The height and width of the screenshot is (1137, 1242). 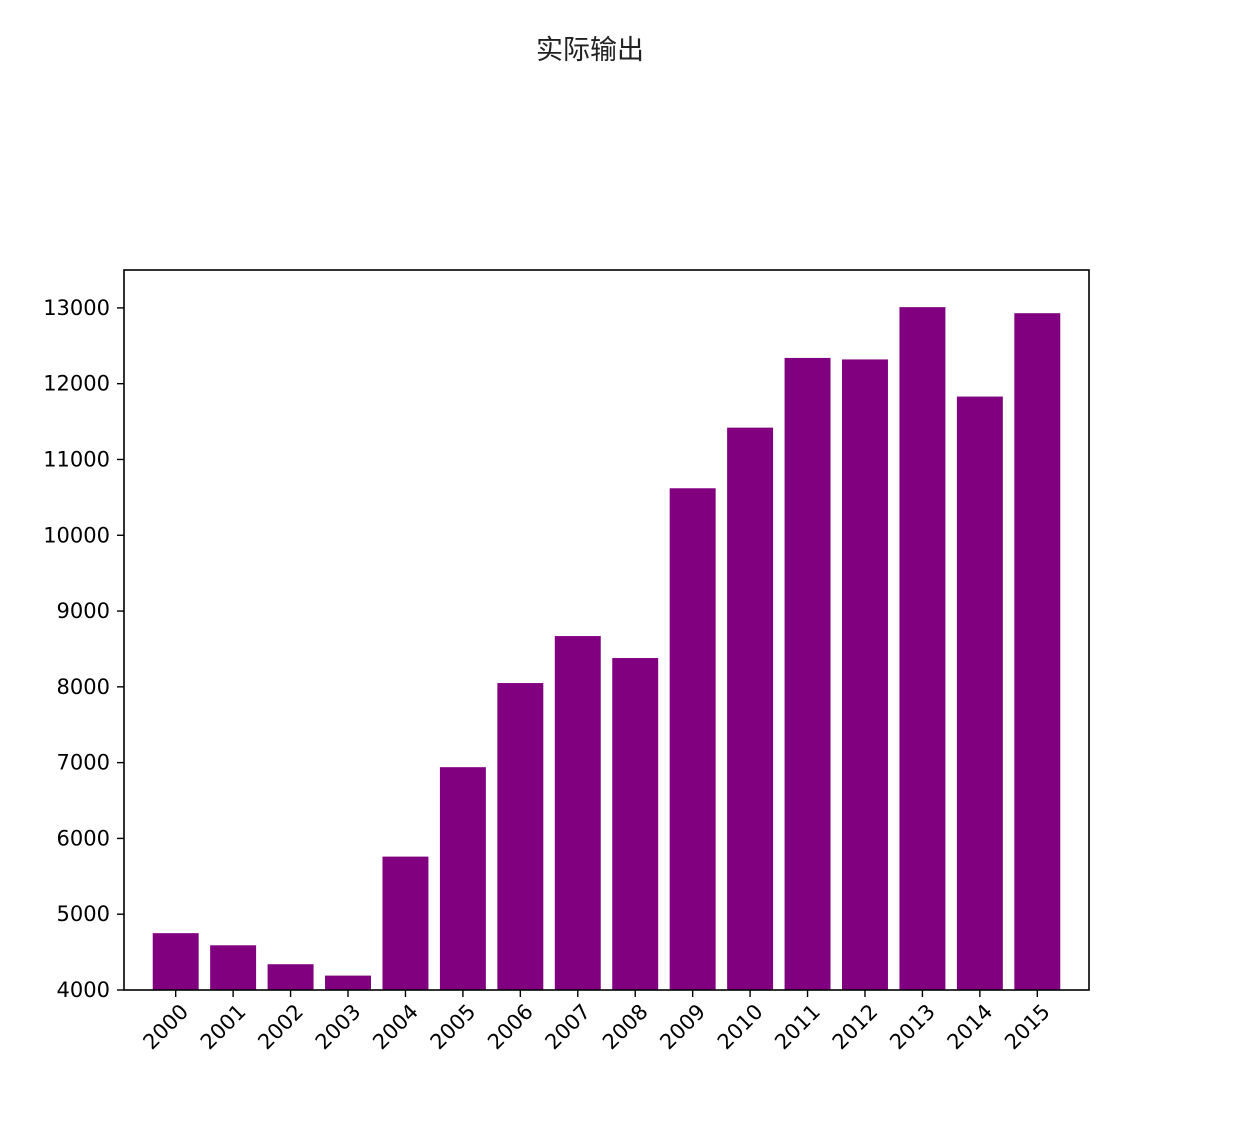 What do you see at coordinates (76, 459) in the screenshot?
I see `y-tick-label: 11000` at bounding box center [76, 459].